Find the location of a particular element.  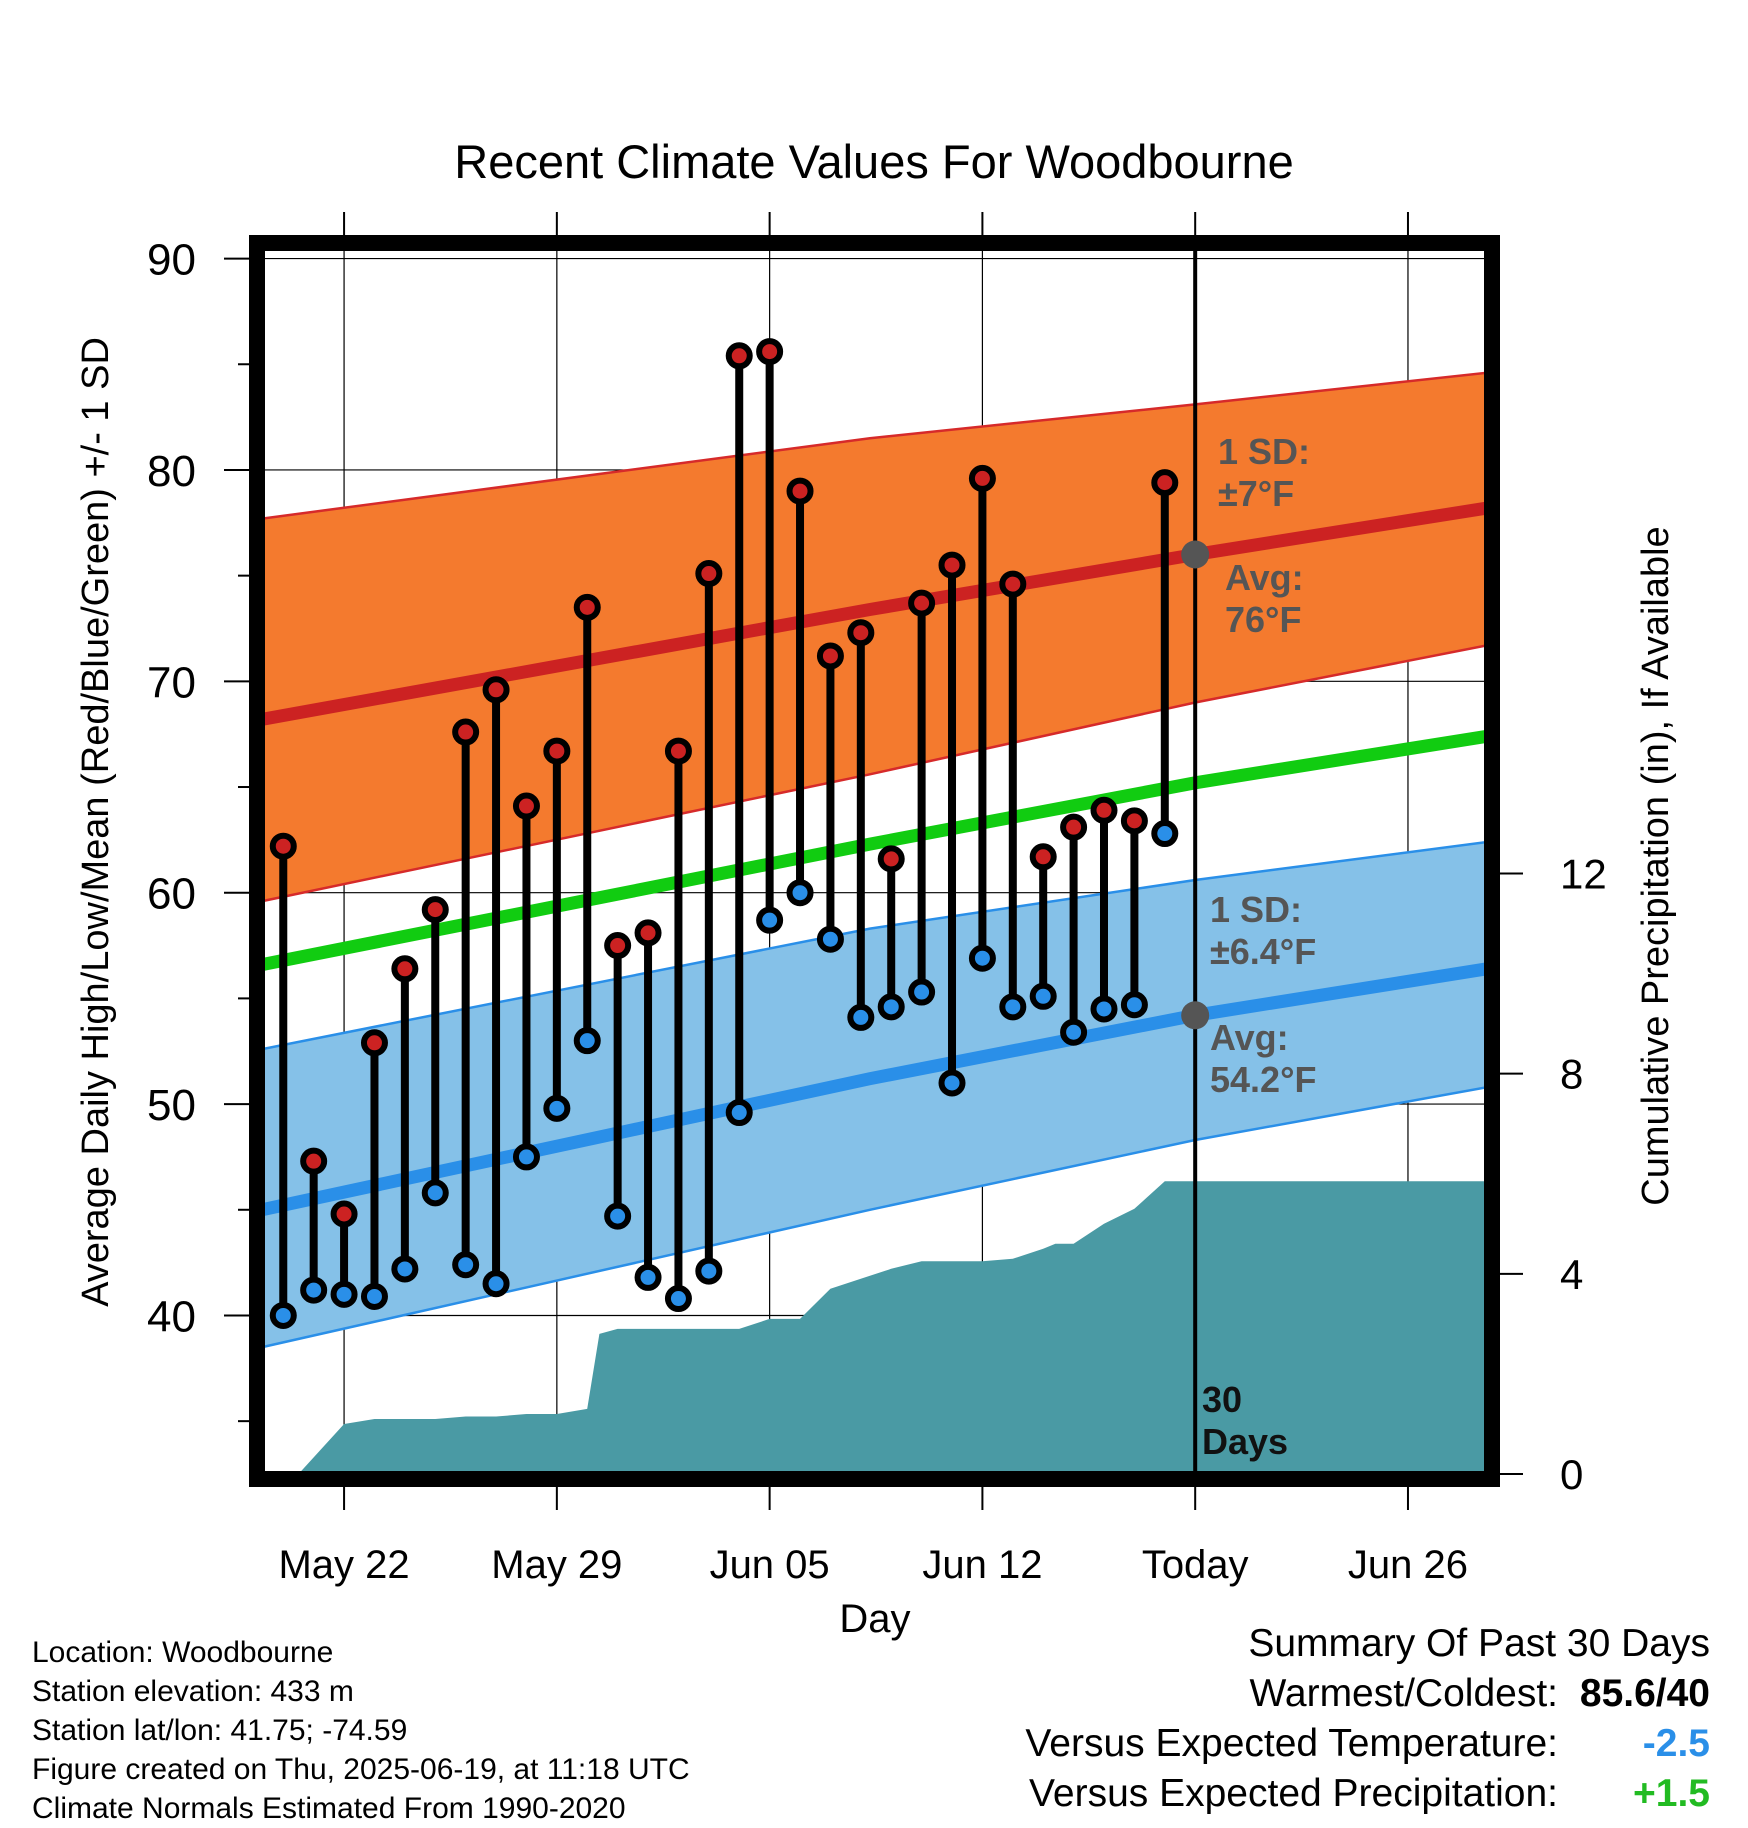

mean-normal-line is located at coordinates (874, 850).